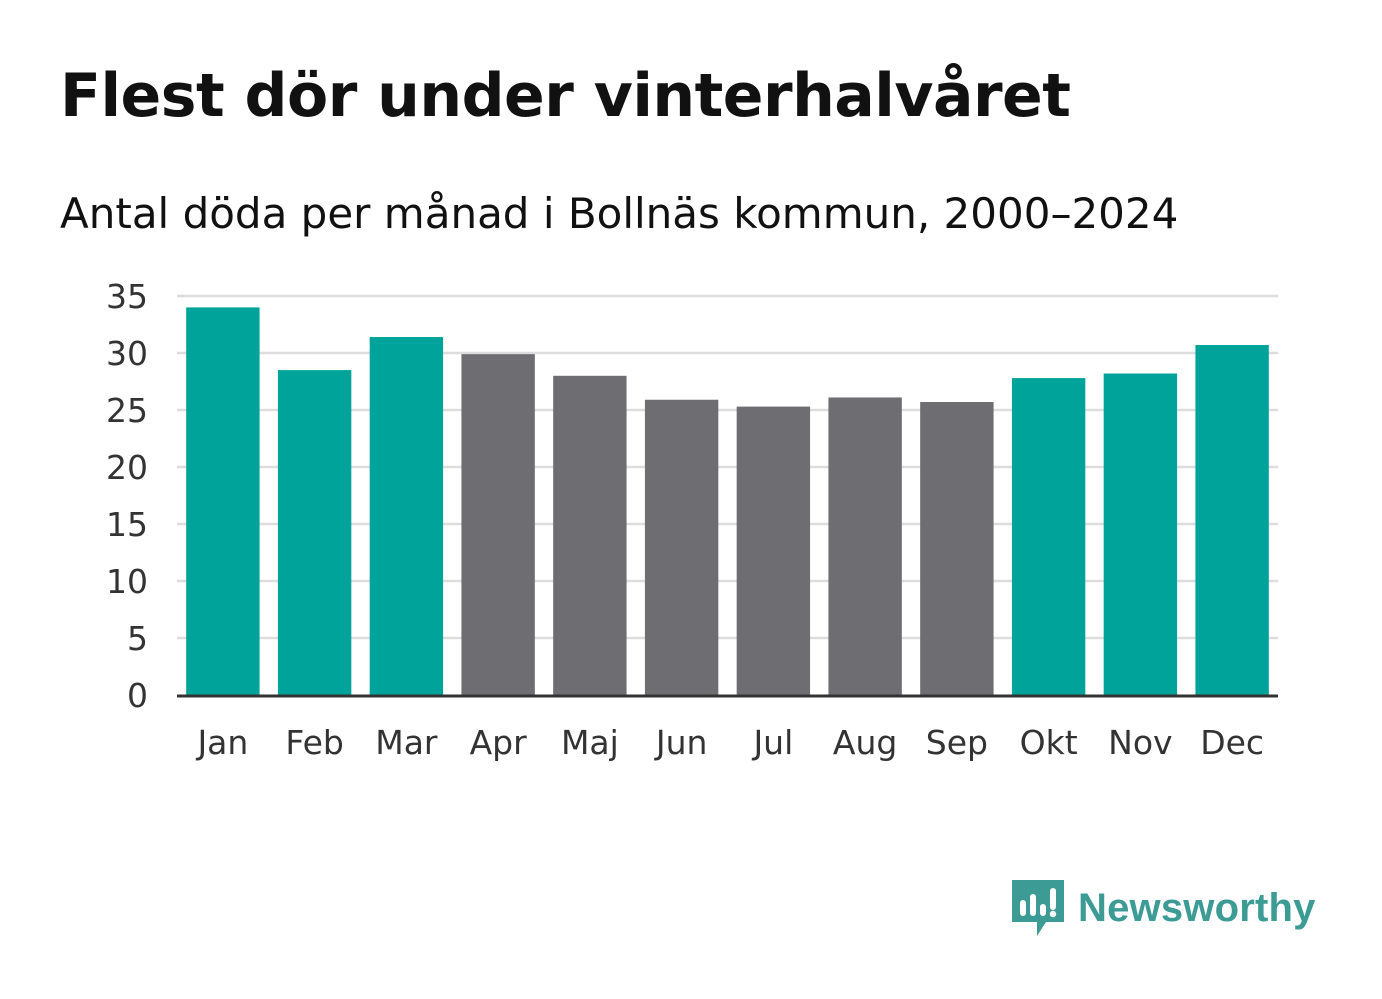 This screenshot has width=1382, height=999. What do you see at coordinates (681, 742) in the screenshot?
I see `x-category-label: Jun` at bounding box center [681, 742].